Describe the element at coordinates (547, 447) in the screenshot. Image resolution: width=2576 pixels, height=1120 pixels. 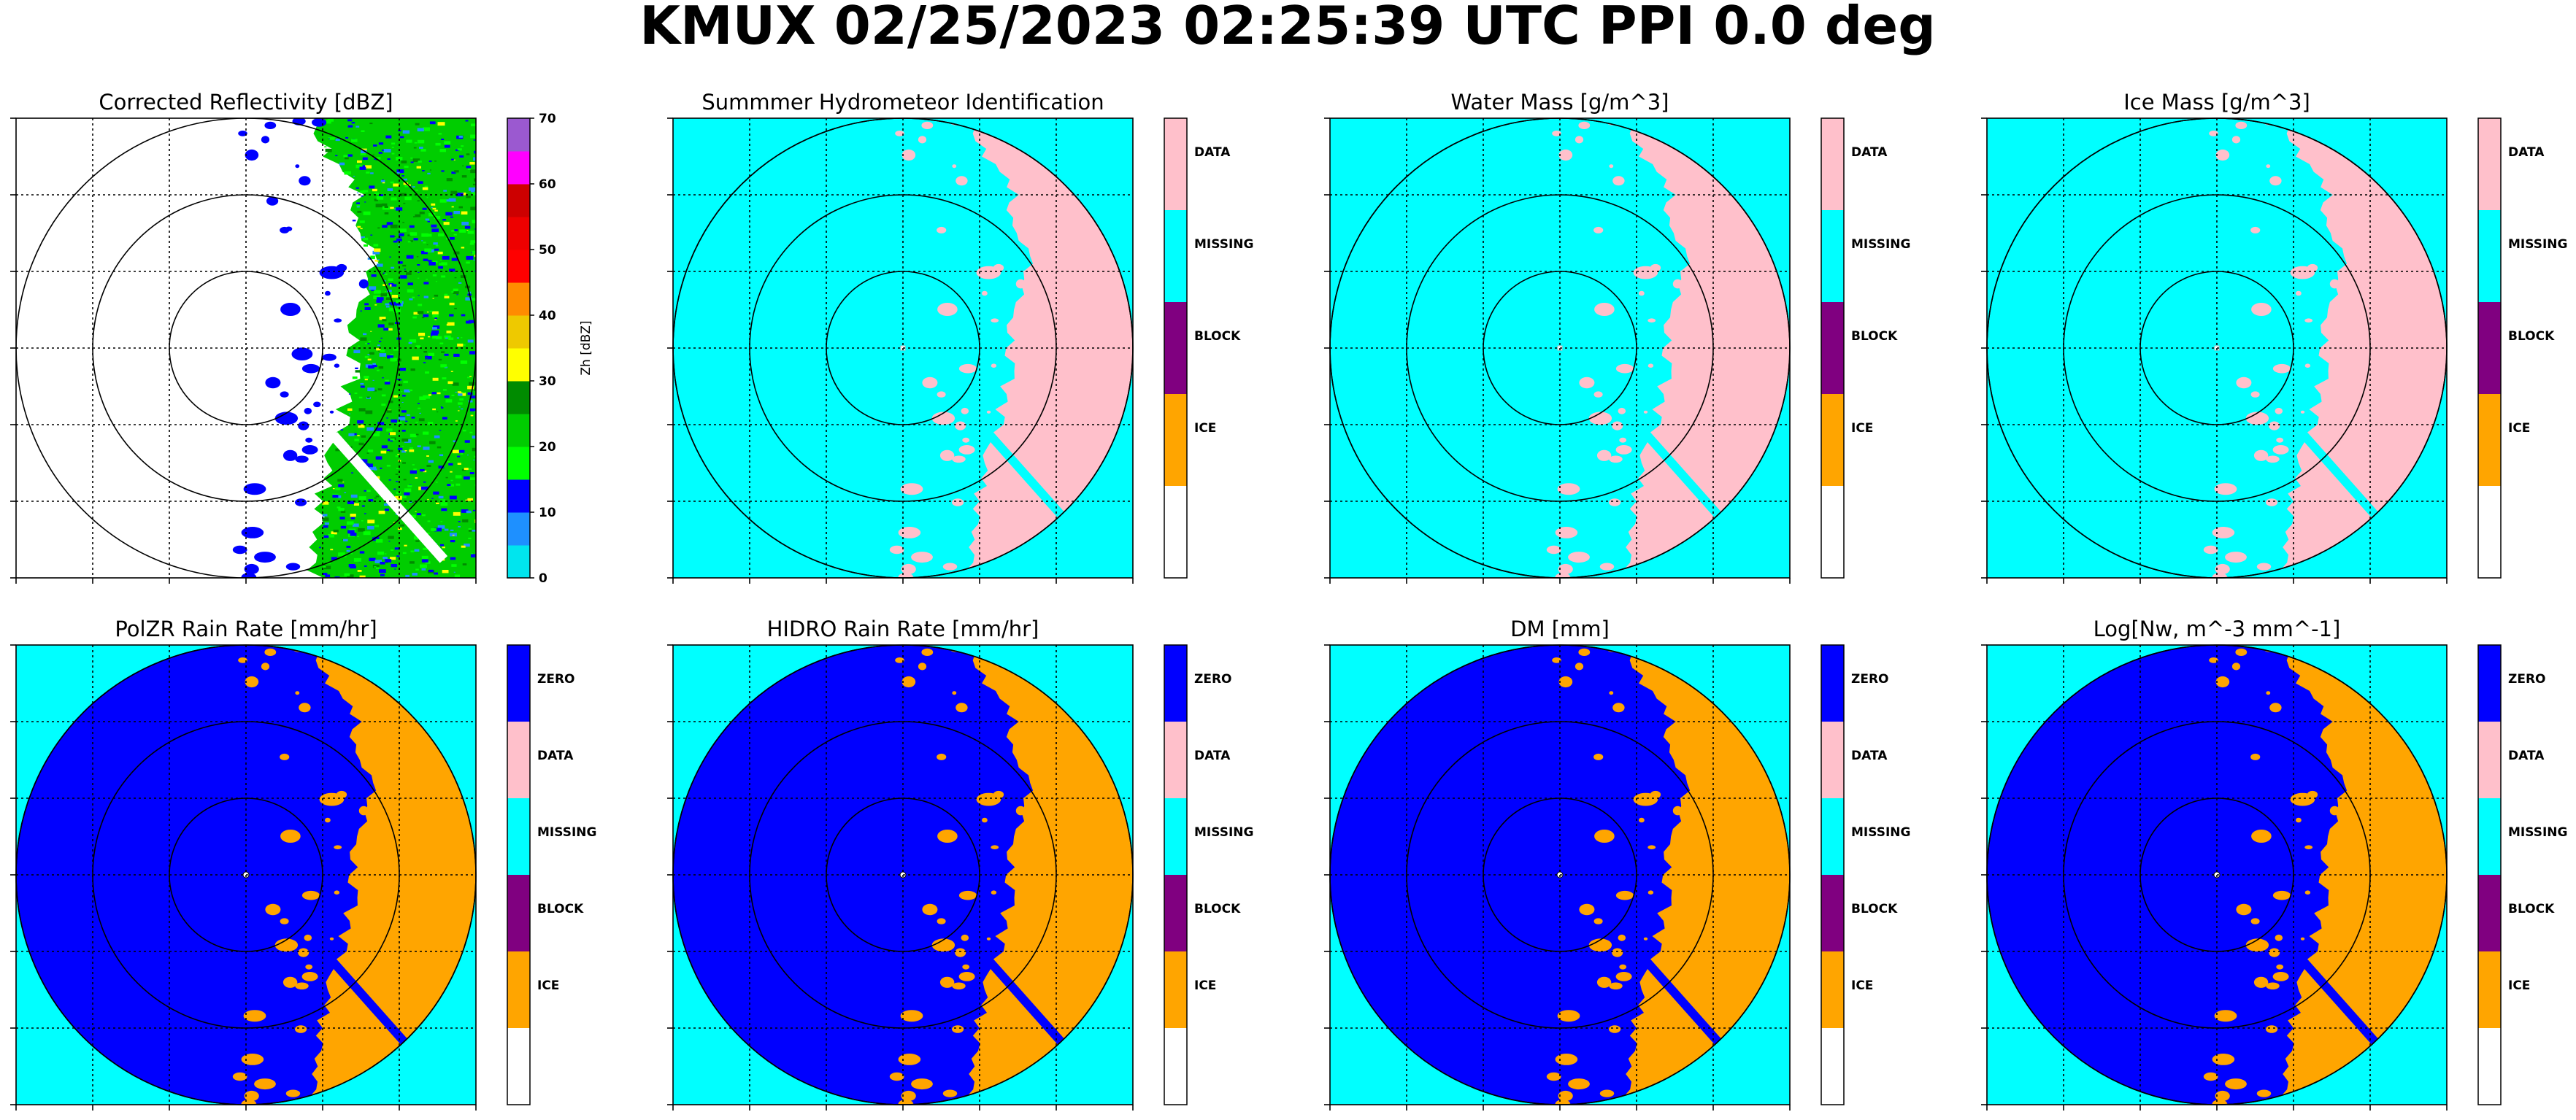
I see `colorbar-tick-label: 20` at that location.